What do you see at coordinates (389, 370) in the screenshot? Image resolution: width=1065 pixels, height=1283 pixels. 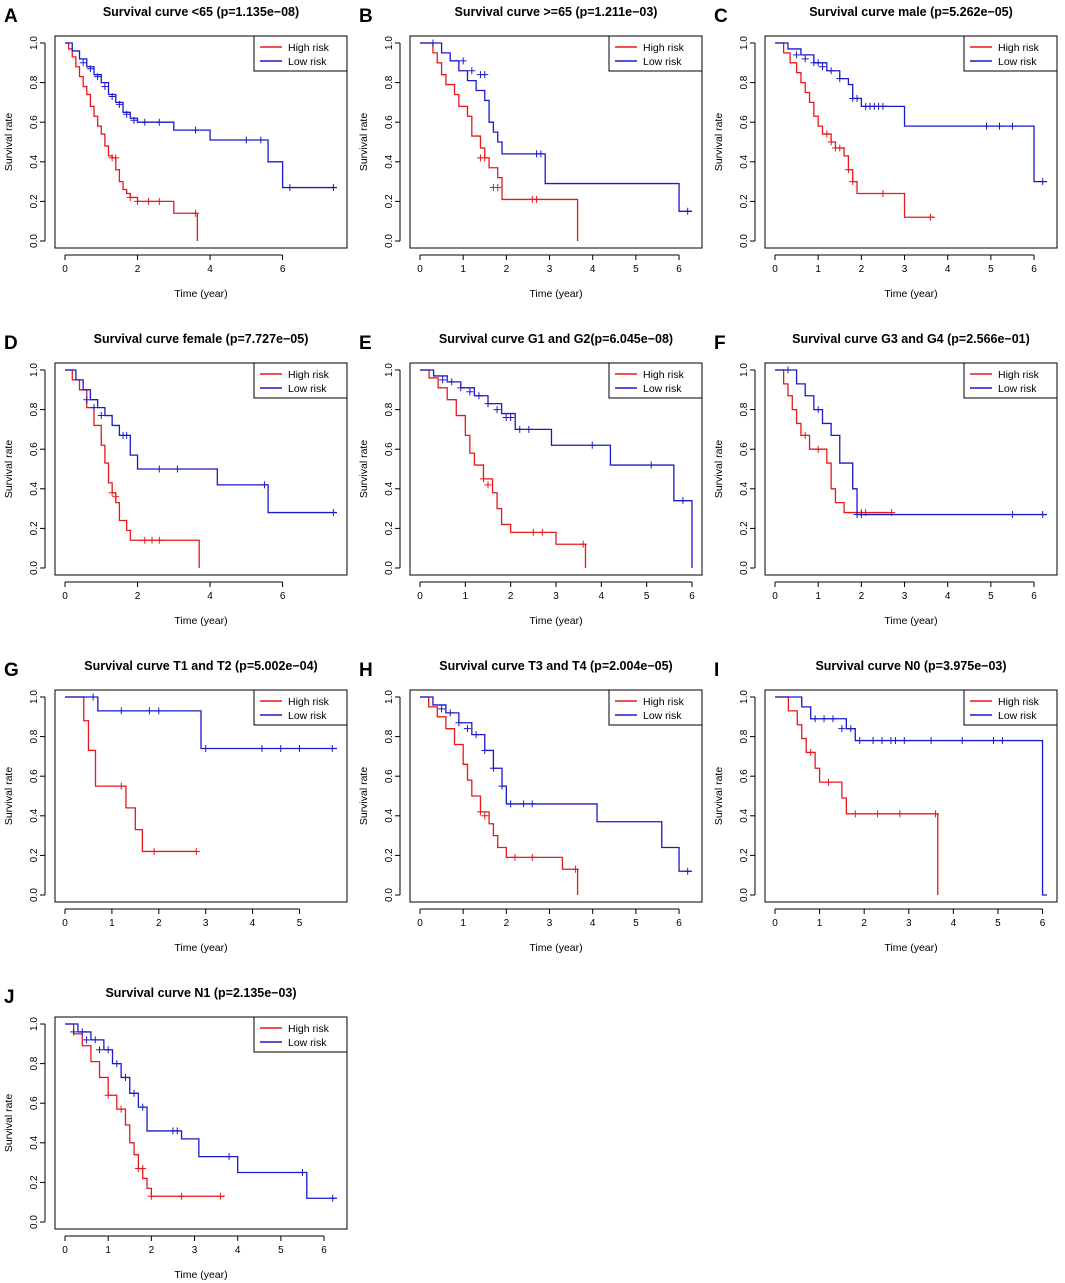 I see `y-tick-label: 1.0` at bounding box center [389, 370].